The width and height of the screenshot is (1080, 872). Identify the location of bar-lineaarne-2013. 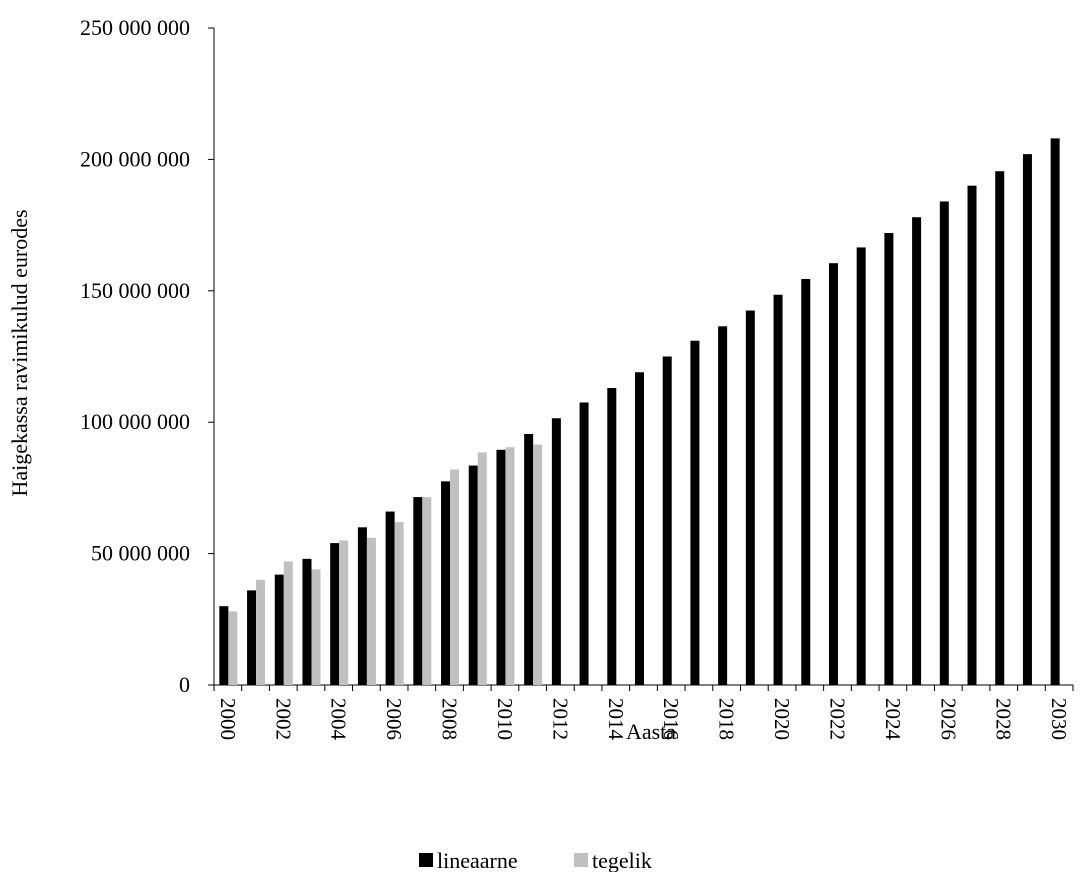
(584, 543).